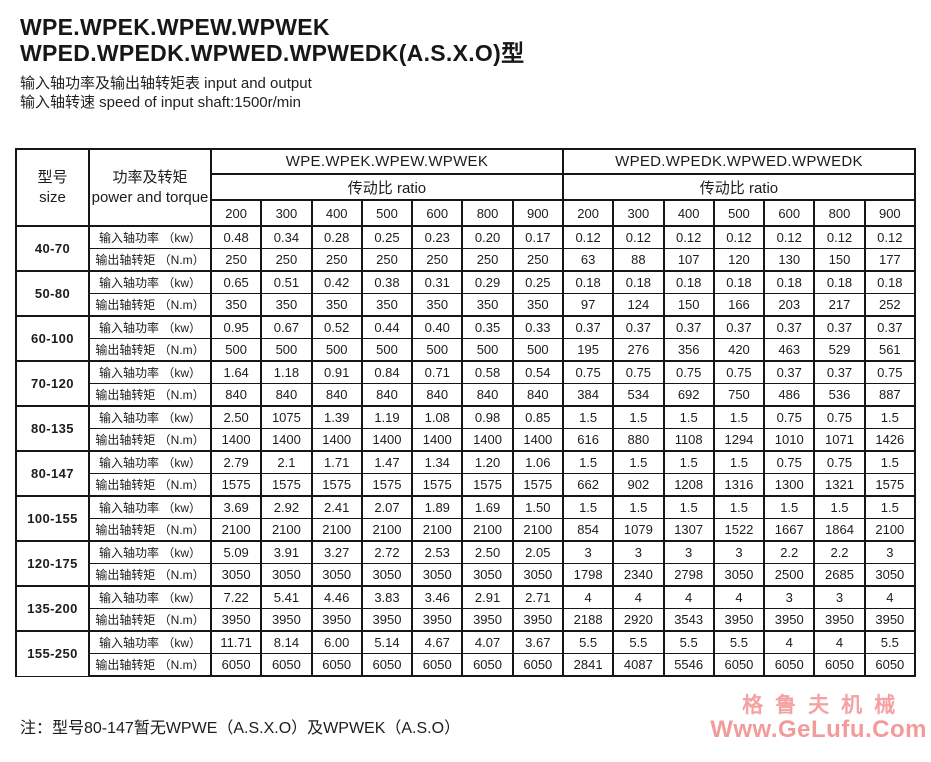  Describe the element at coordinates (487, 282) in the screenshot. I see `value-cell: 0.29` at that location.